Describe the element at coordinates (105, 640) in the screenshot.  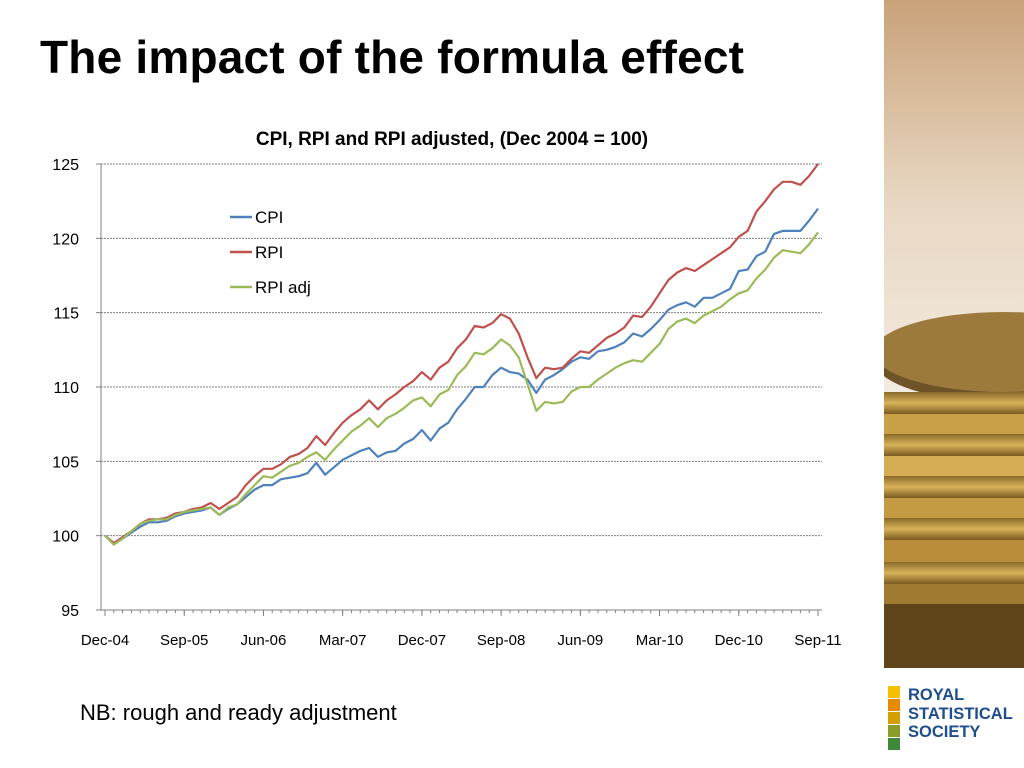
I see `x-tick-label: Dec-04` at that location.